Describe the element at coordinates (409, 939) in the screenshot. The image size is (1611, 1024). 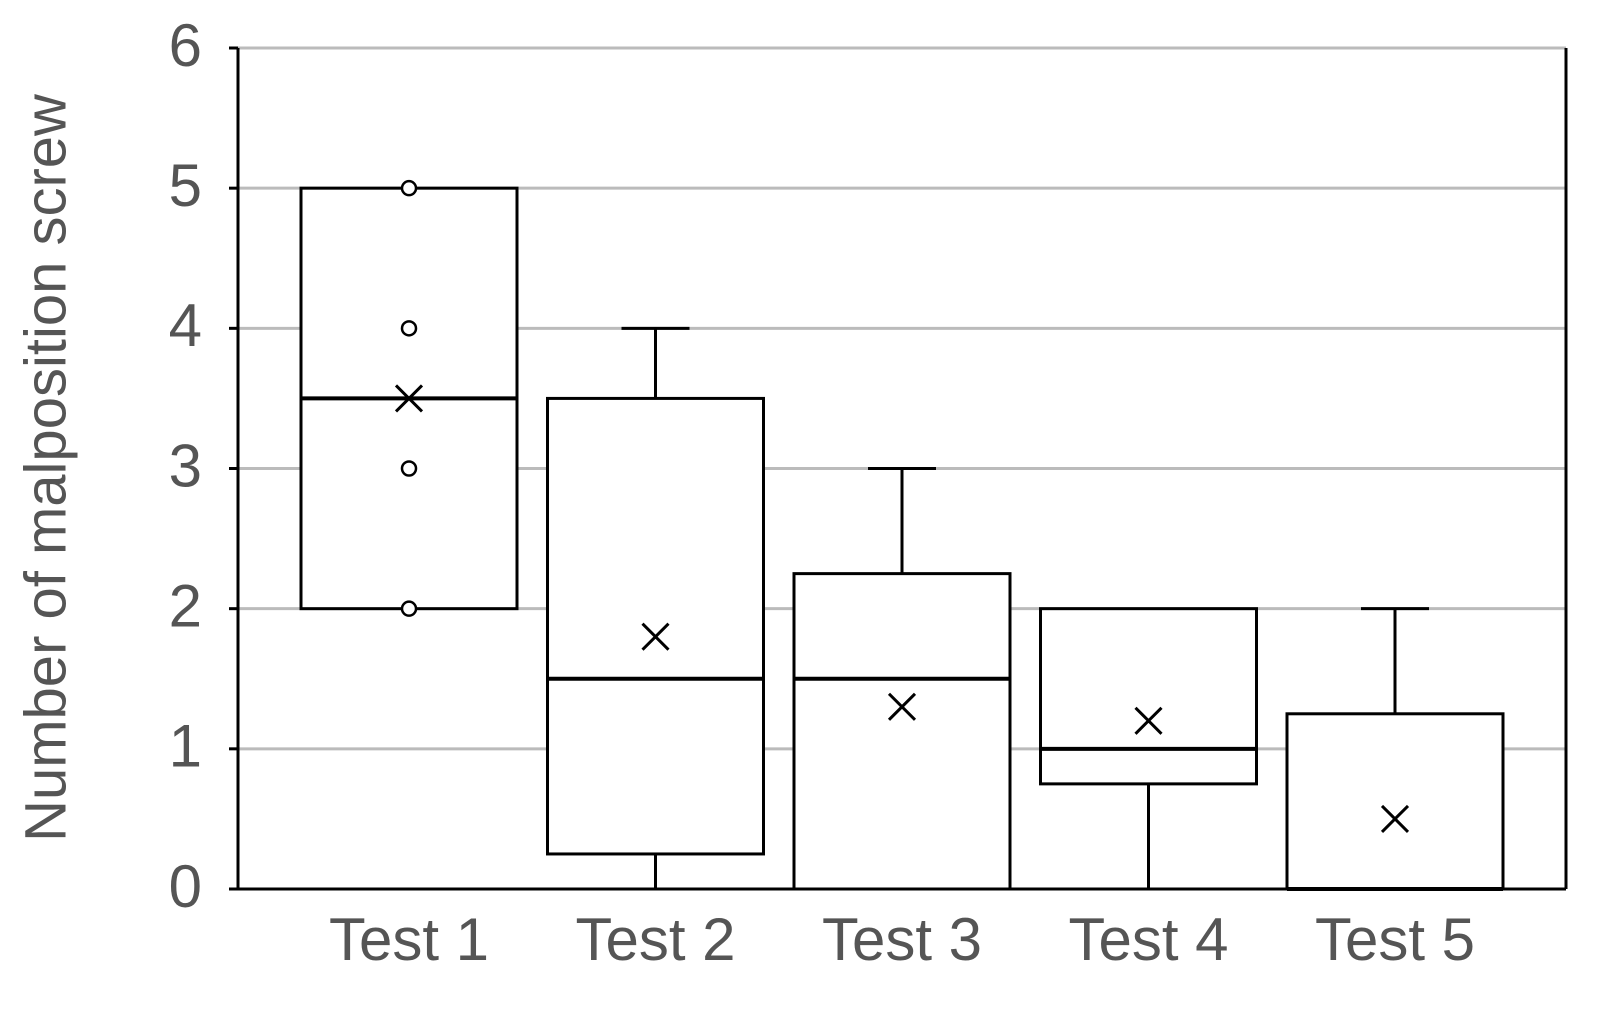
I see `x-tick-label: Test 1` at that location.